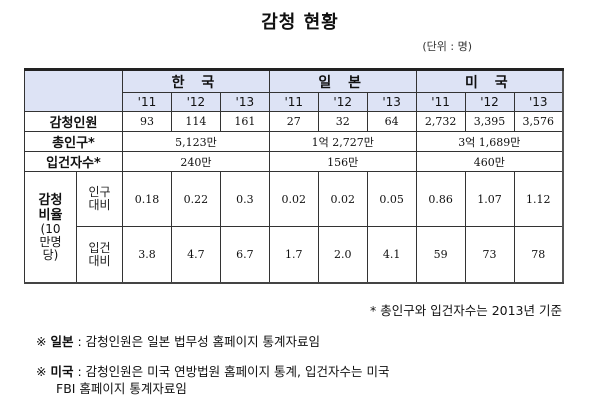  I want to click on unit-label: (단위 : 명), so click(447, 46).